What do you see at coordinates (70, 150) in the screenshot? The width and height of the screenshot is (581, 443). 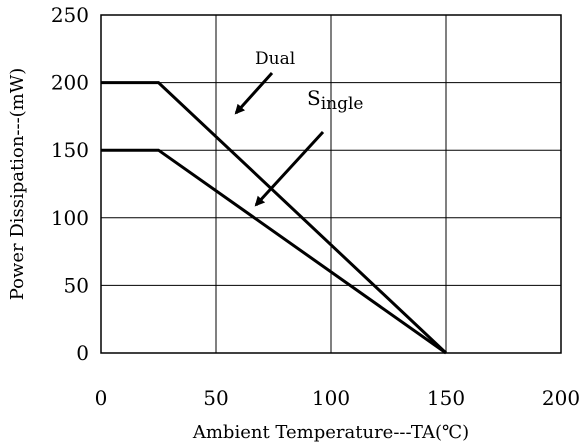 I see `y-tick-label-3: 150` at bounding box center [70, 150].